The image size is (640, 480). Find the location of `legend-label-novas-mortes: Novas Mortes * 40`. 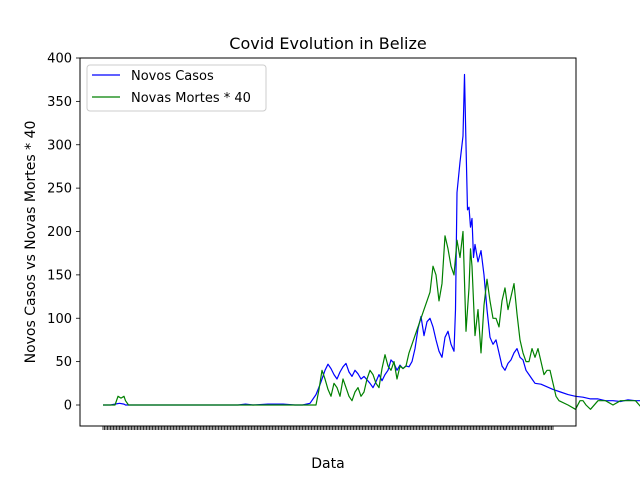

legend-label-novas-mortes: Novas Mortes * 40 is located at coordinates (191, 98).